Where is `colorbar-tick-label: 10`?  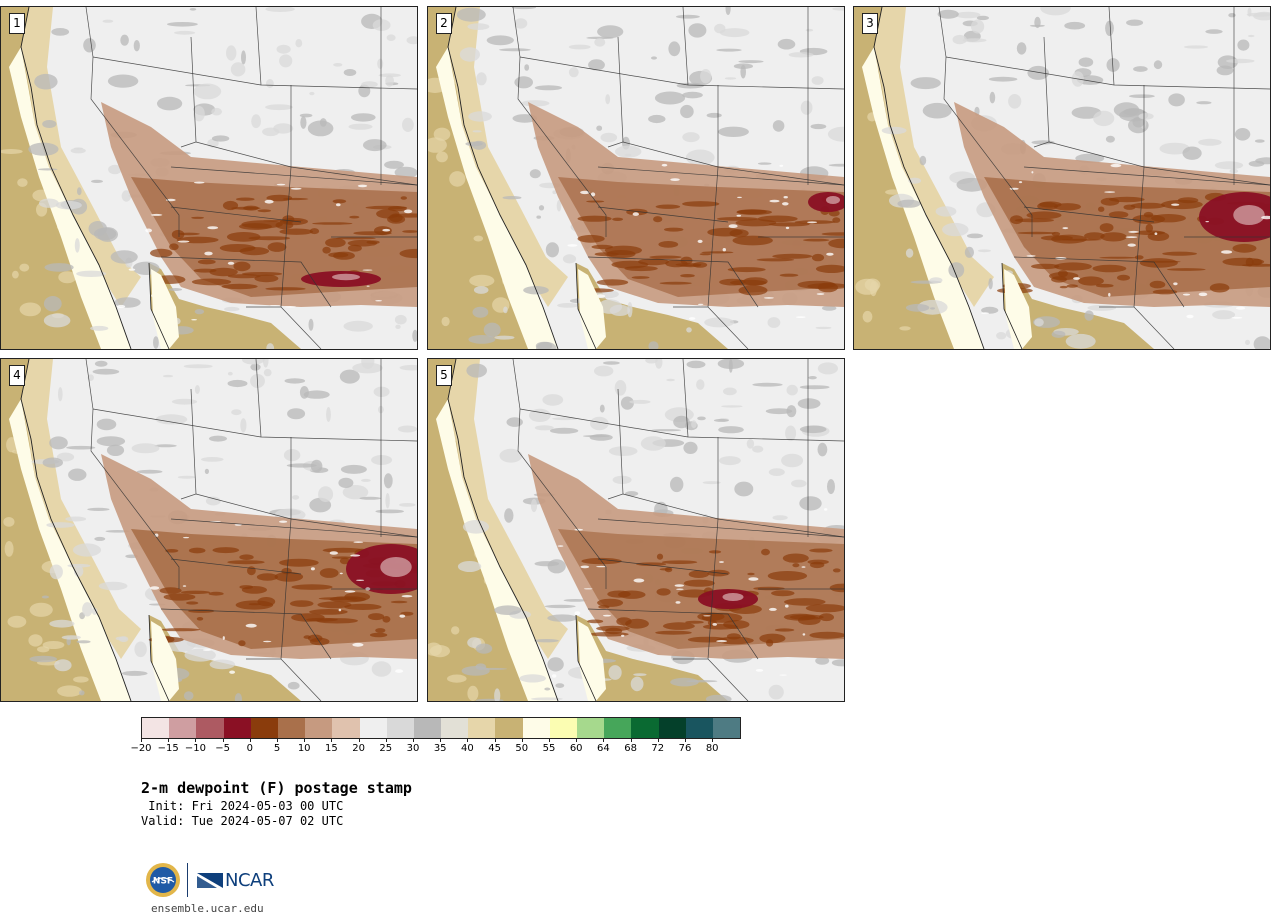 colorbar-tick-label: 10 is located at coordinates (304, 748).